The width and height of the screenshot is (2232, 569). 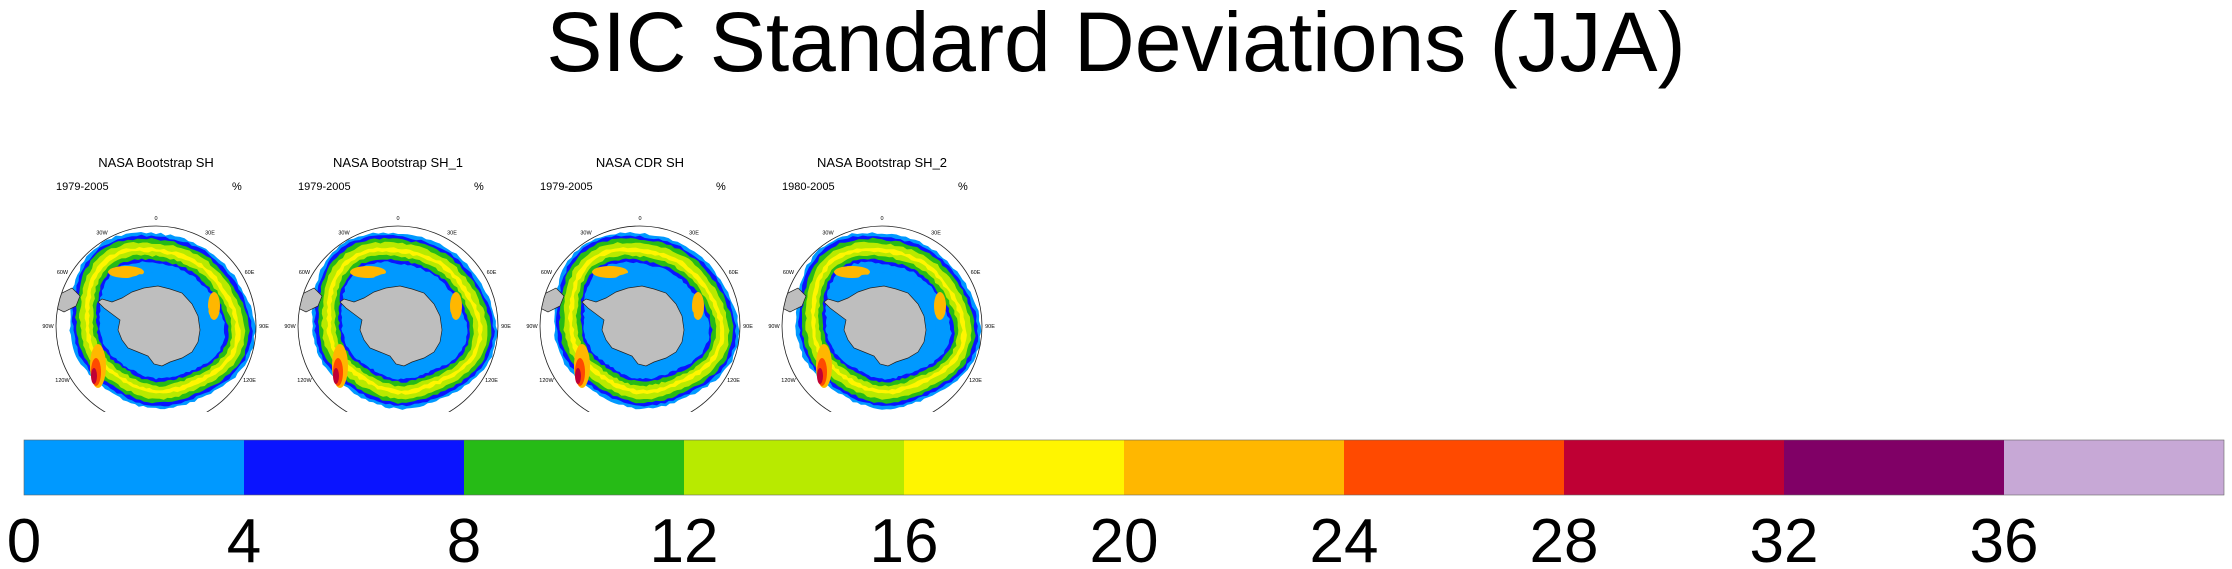 What do you see at coordinates (1564, 538) in the screenshot?
I see `colorbar-tick-label: 28` at bounding box center [1564, 538].